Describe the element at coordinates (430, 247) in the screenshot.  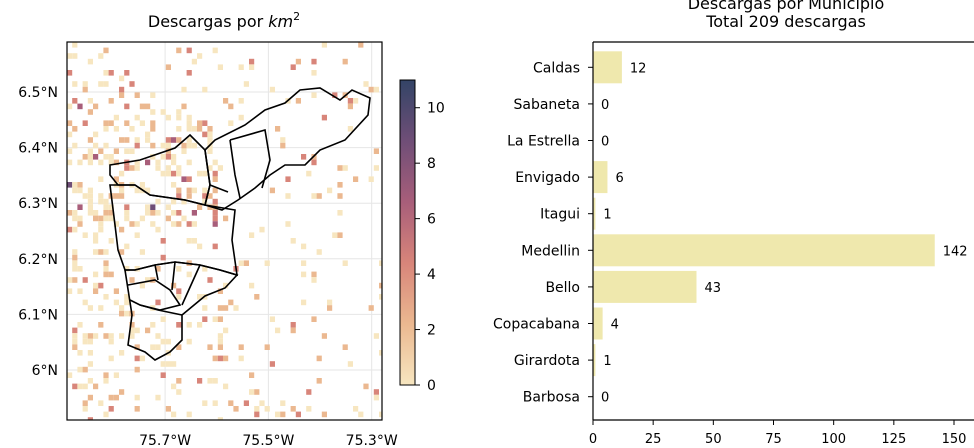
I see `colorbar-ticks: 0 2 4 6 8 10` at that location.